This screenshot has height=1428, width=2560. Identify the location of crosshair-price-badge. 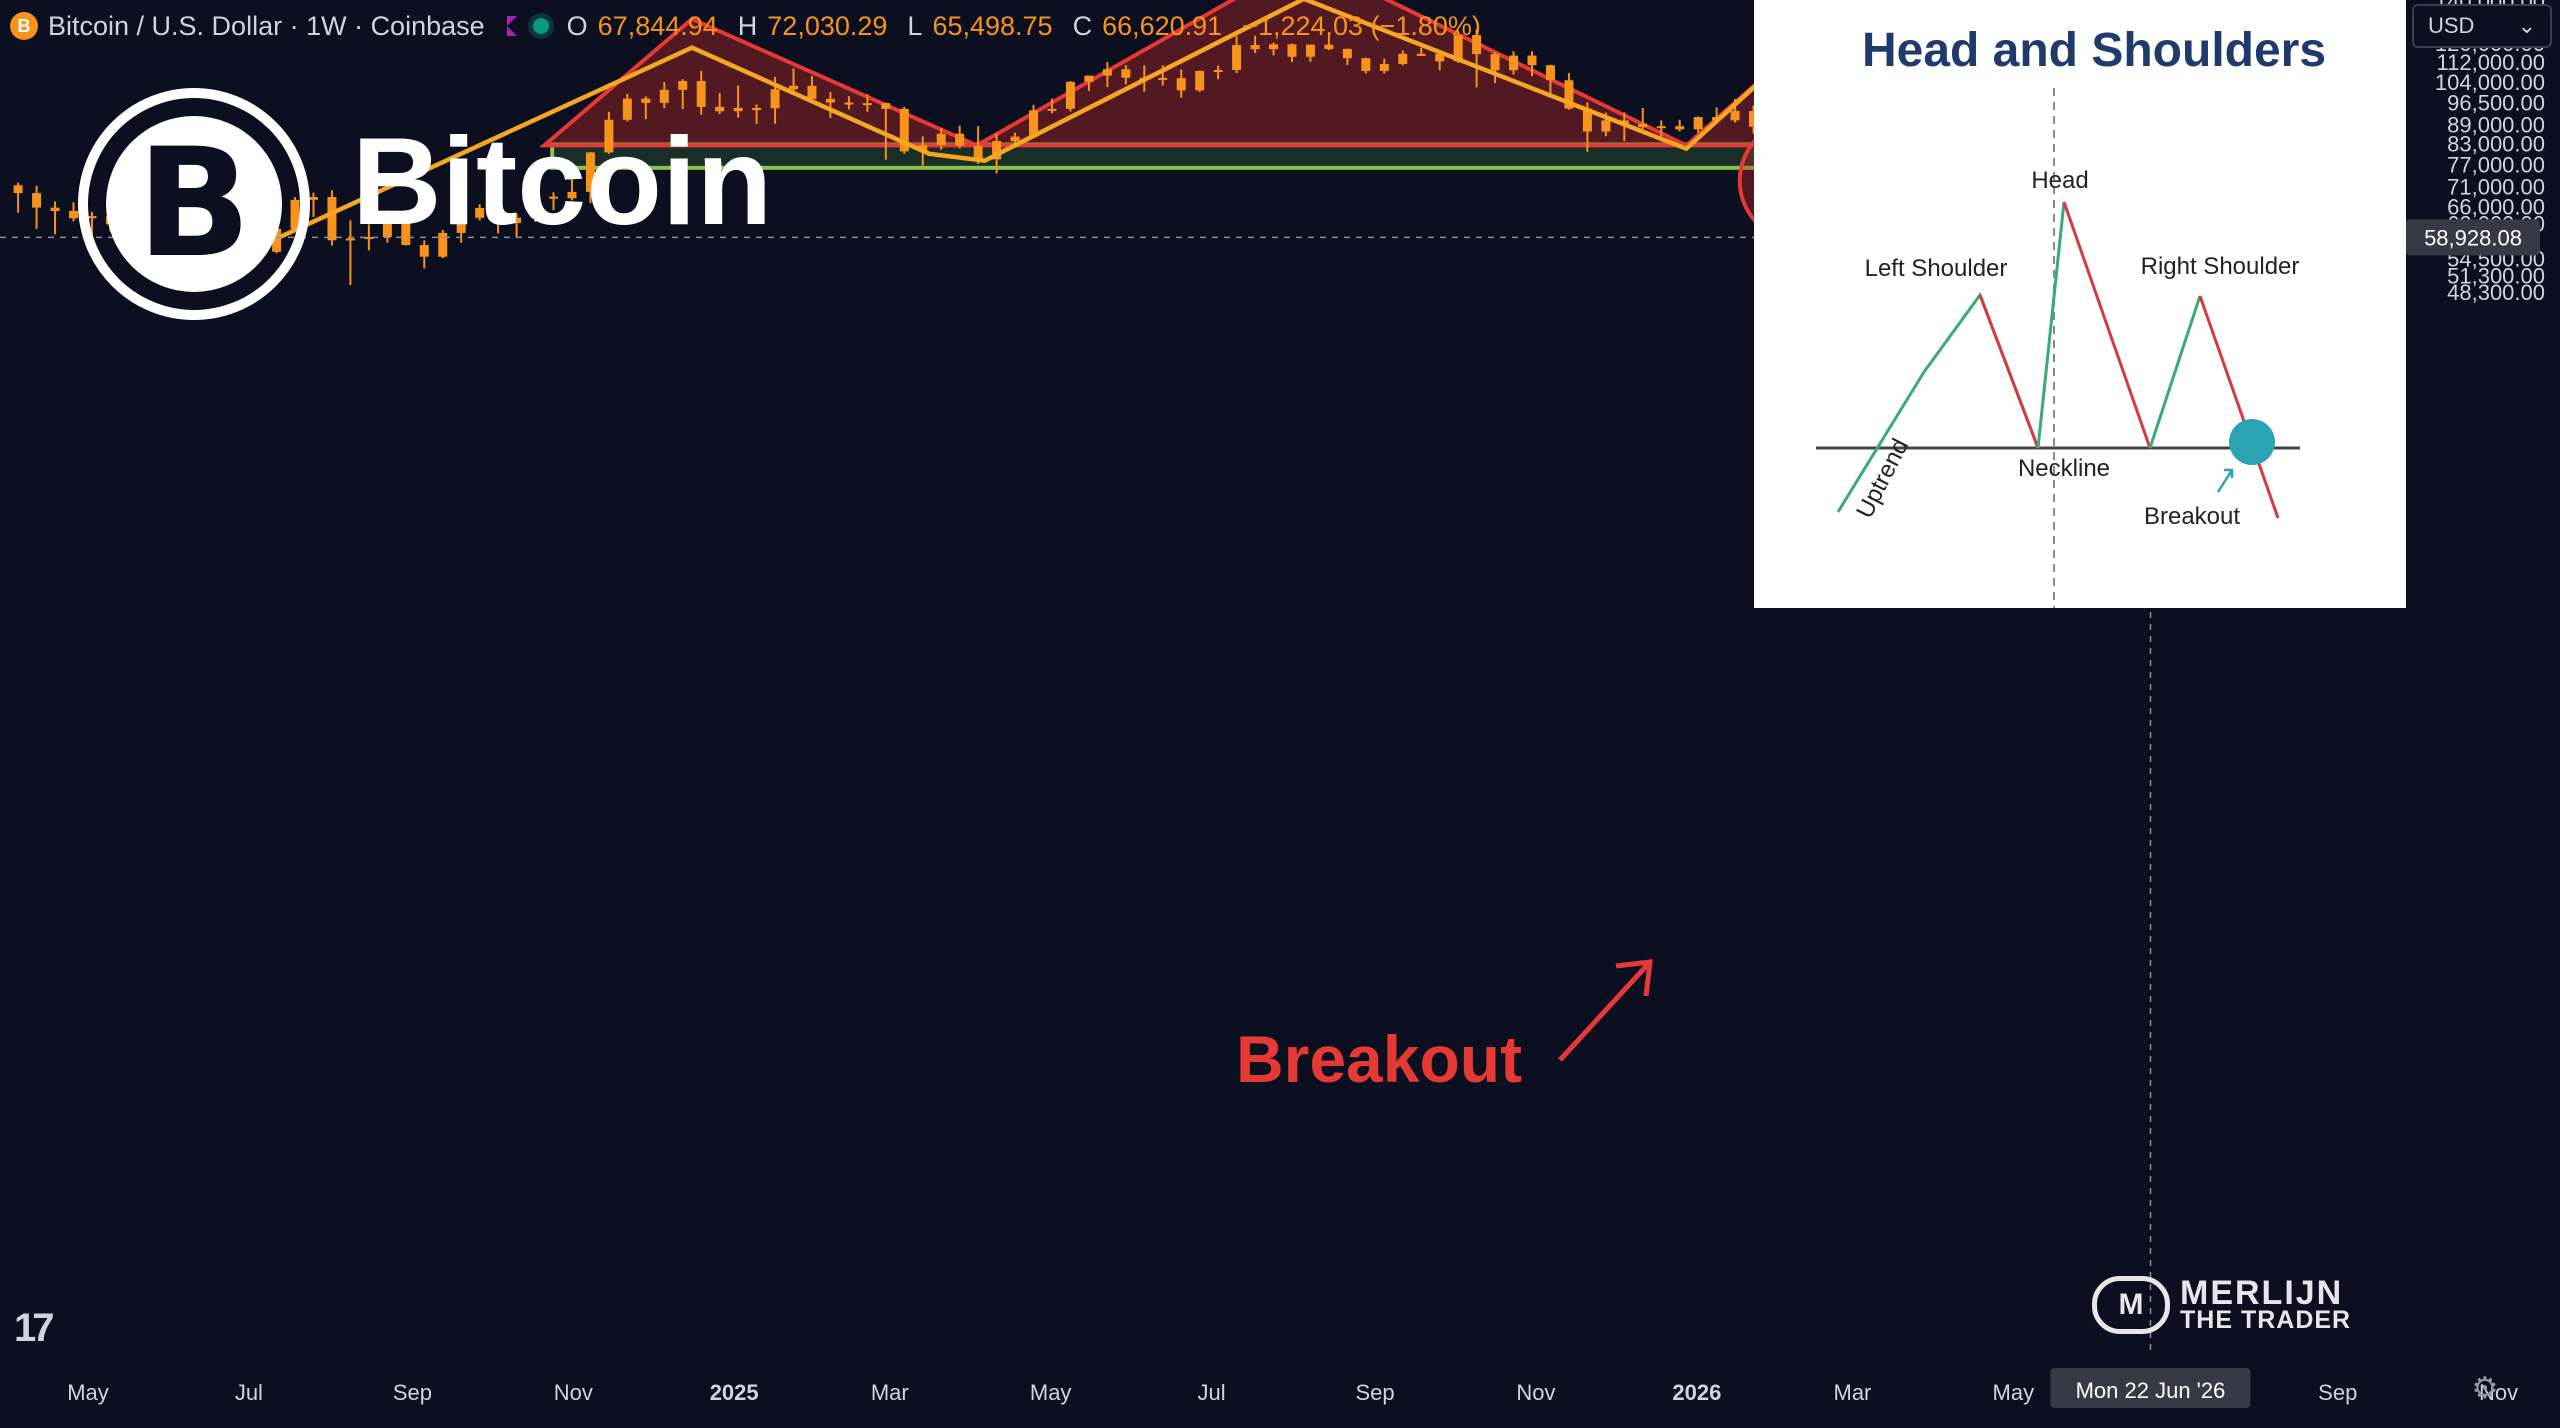
(2473, 237).